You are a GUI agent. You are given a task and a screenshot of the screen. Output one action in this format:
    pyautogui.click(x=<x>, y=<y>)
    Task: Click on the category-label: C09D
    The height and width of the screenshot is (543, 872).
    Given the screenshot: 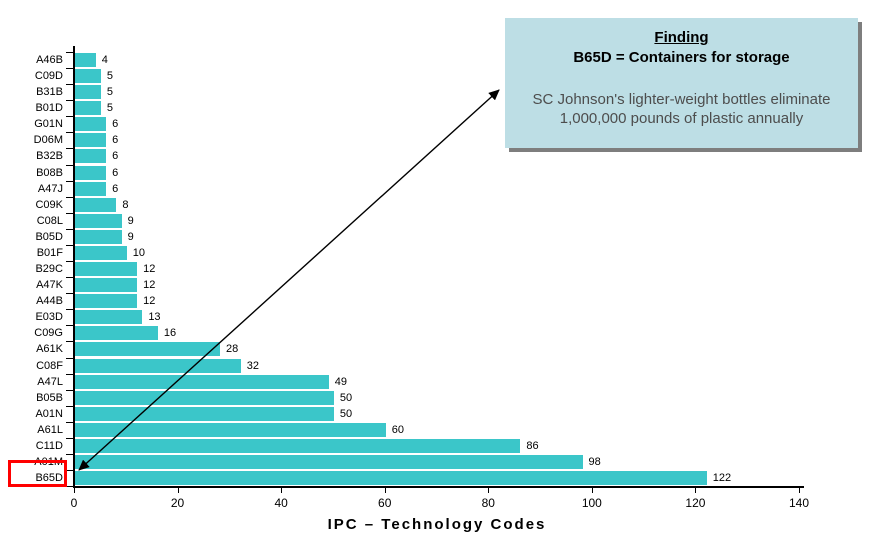 What is the action you would take?
    pyautogui.click(x=48, y=76)
    